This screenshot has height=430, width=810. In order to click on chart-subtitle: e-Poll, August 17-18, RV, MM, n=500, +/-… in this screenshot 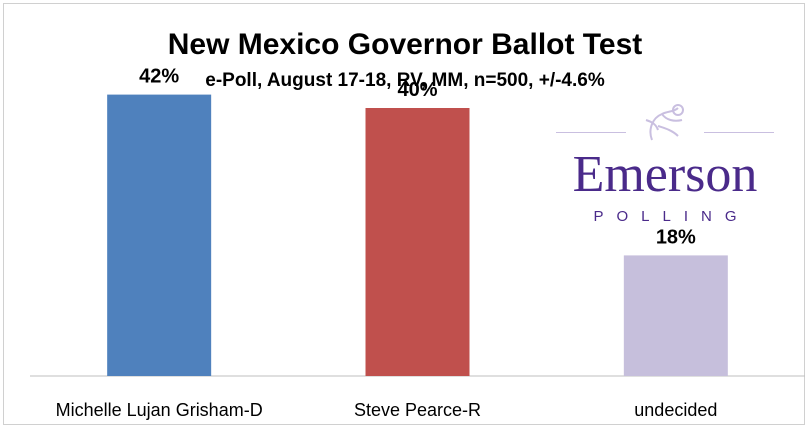, I will do `click(405, 80)`.